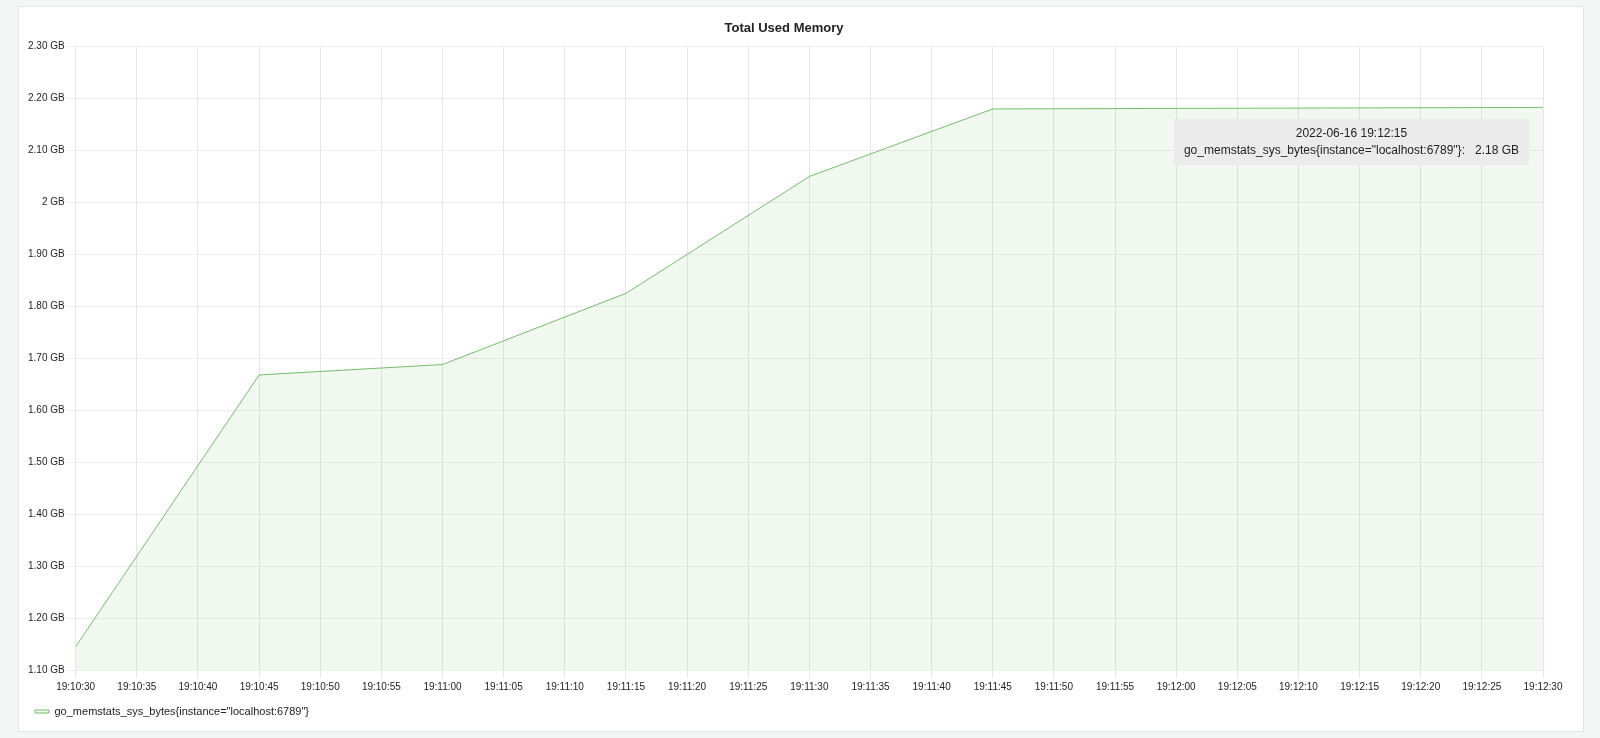 This screenshot has width=1600, height=738. I want to click on x-tick-label: 19:11:55, so click(1115, 686).